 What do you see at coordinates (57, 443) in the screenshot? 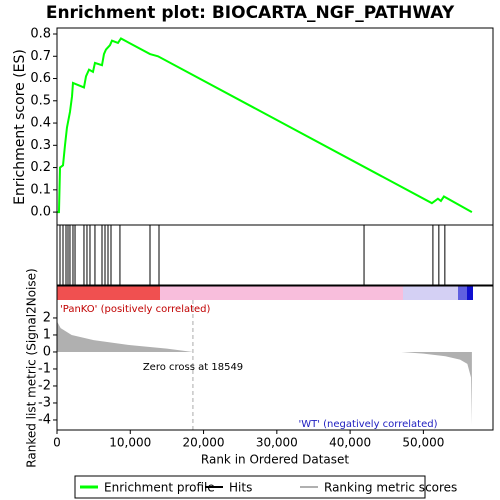
I see `x-tick-label: 0` at bounding box center [57, 443].